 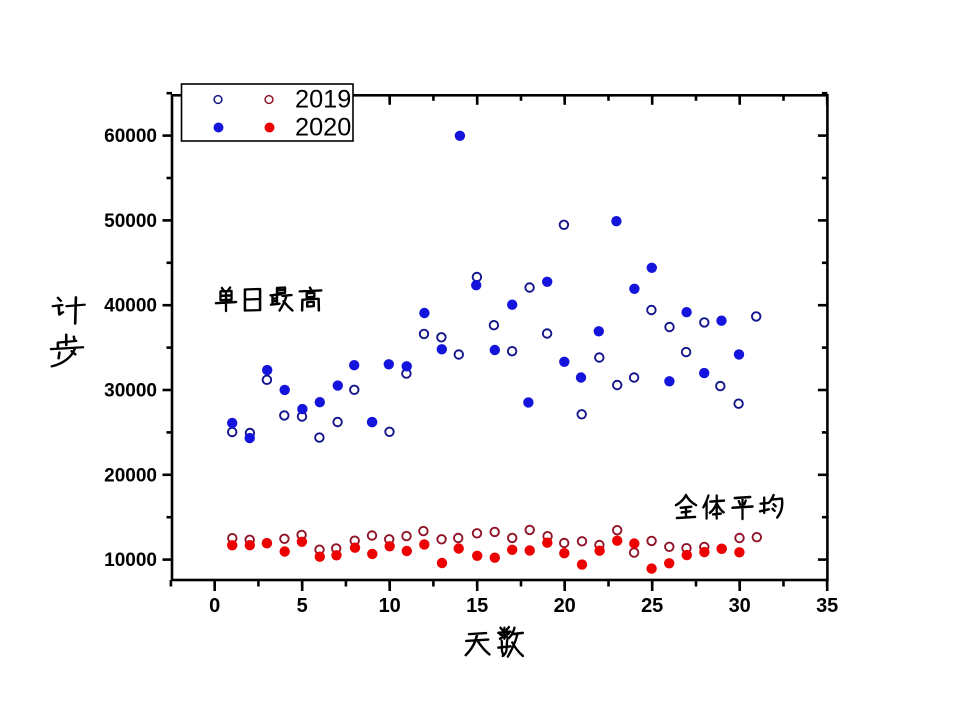 What do you see at coordinates (214, 606) in the screenshot?
I see `svg-text: 0` at bounding box center [214, 606].